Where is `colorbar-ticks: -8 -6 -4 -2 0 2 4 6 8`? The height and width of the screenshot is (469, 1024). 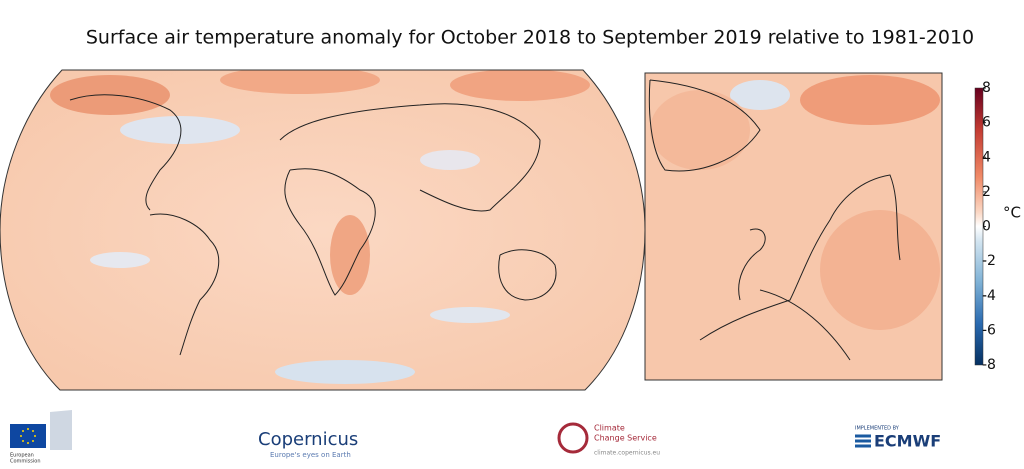 colorbar-ticks: -8 -6 -4 -2 0 2 4 6 8 is located at coordinates (989, 226).